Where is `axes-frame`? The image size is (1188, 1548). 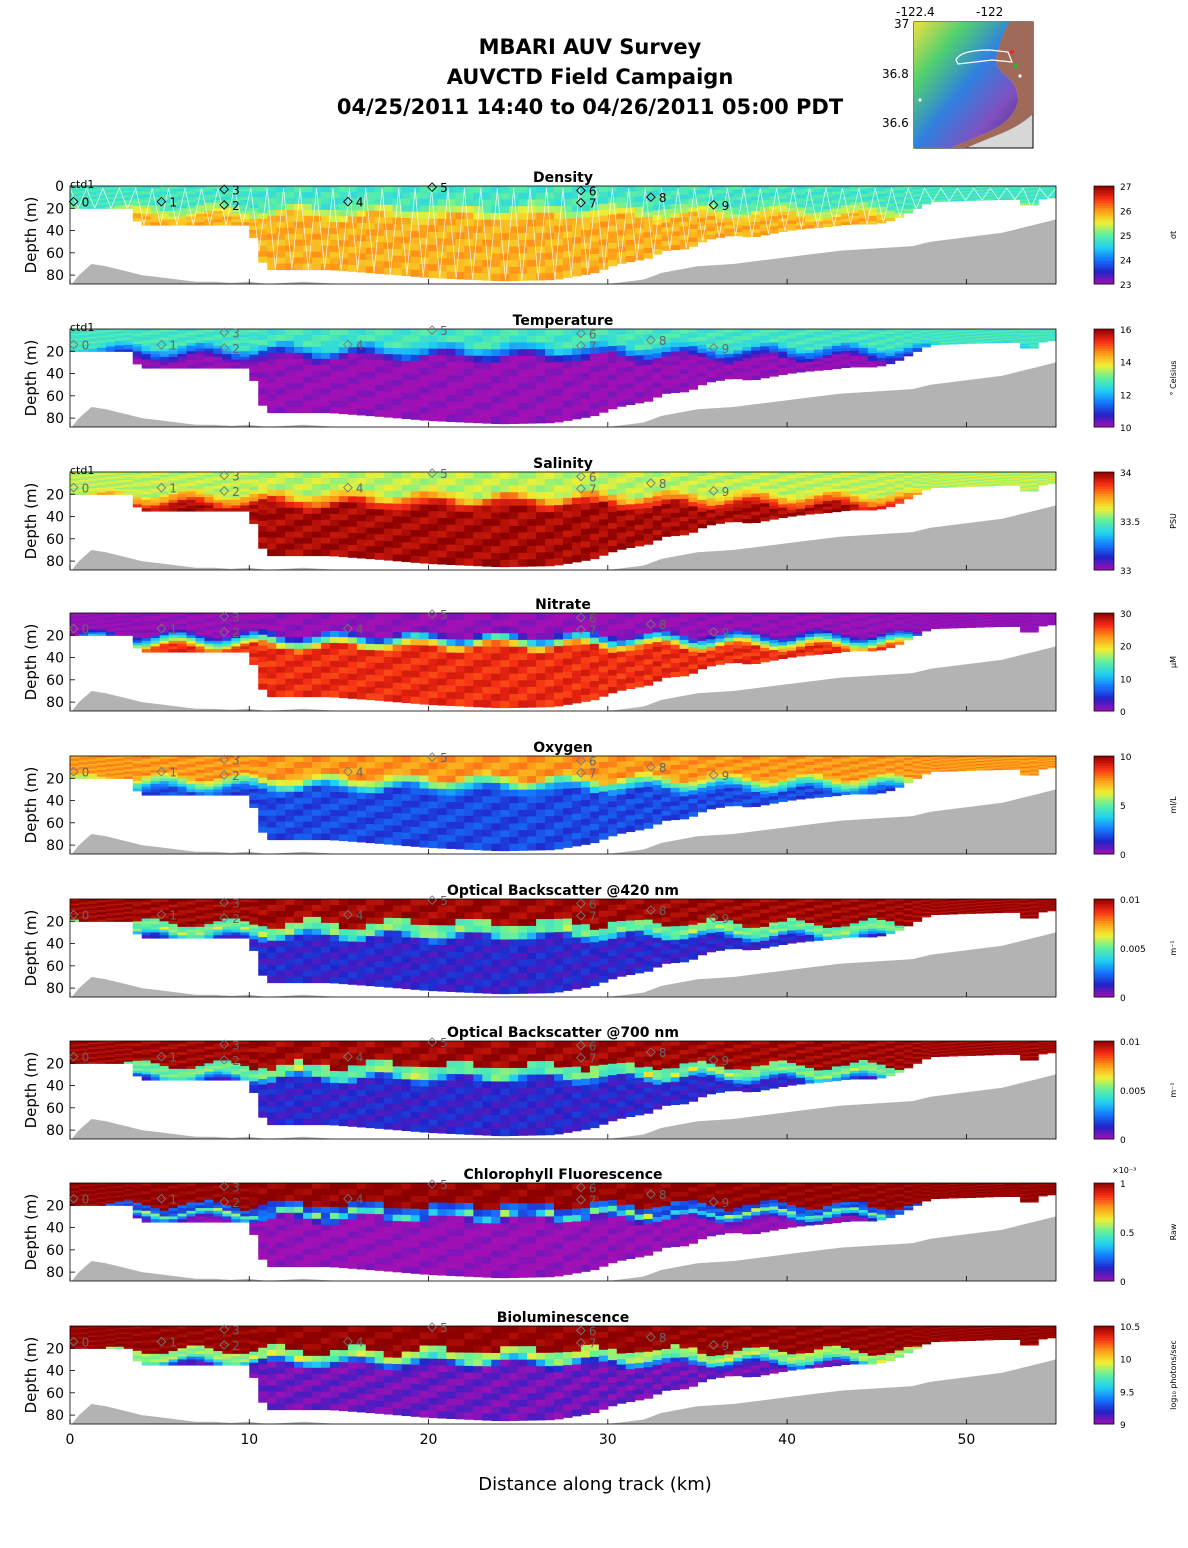 axes-frame is located at coordinates (563, 378).